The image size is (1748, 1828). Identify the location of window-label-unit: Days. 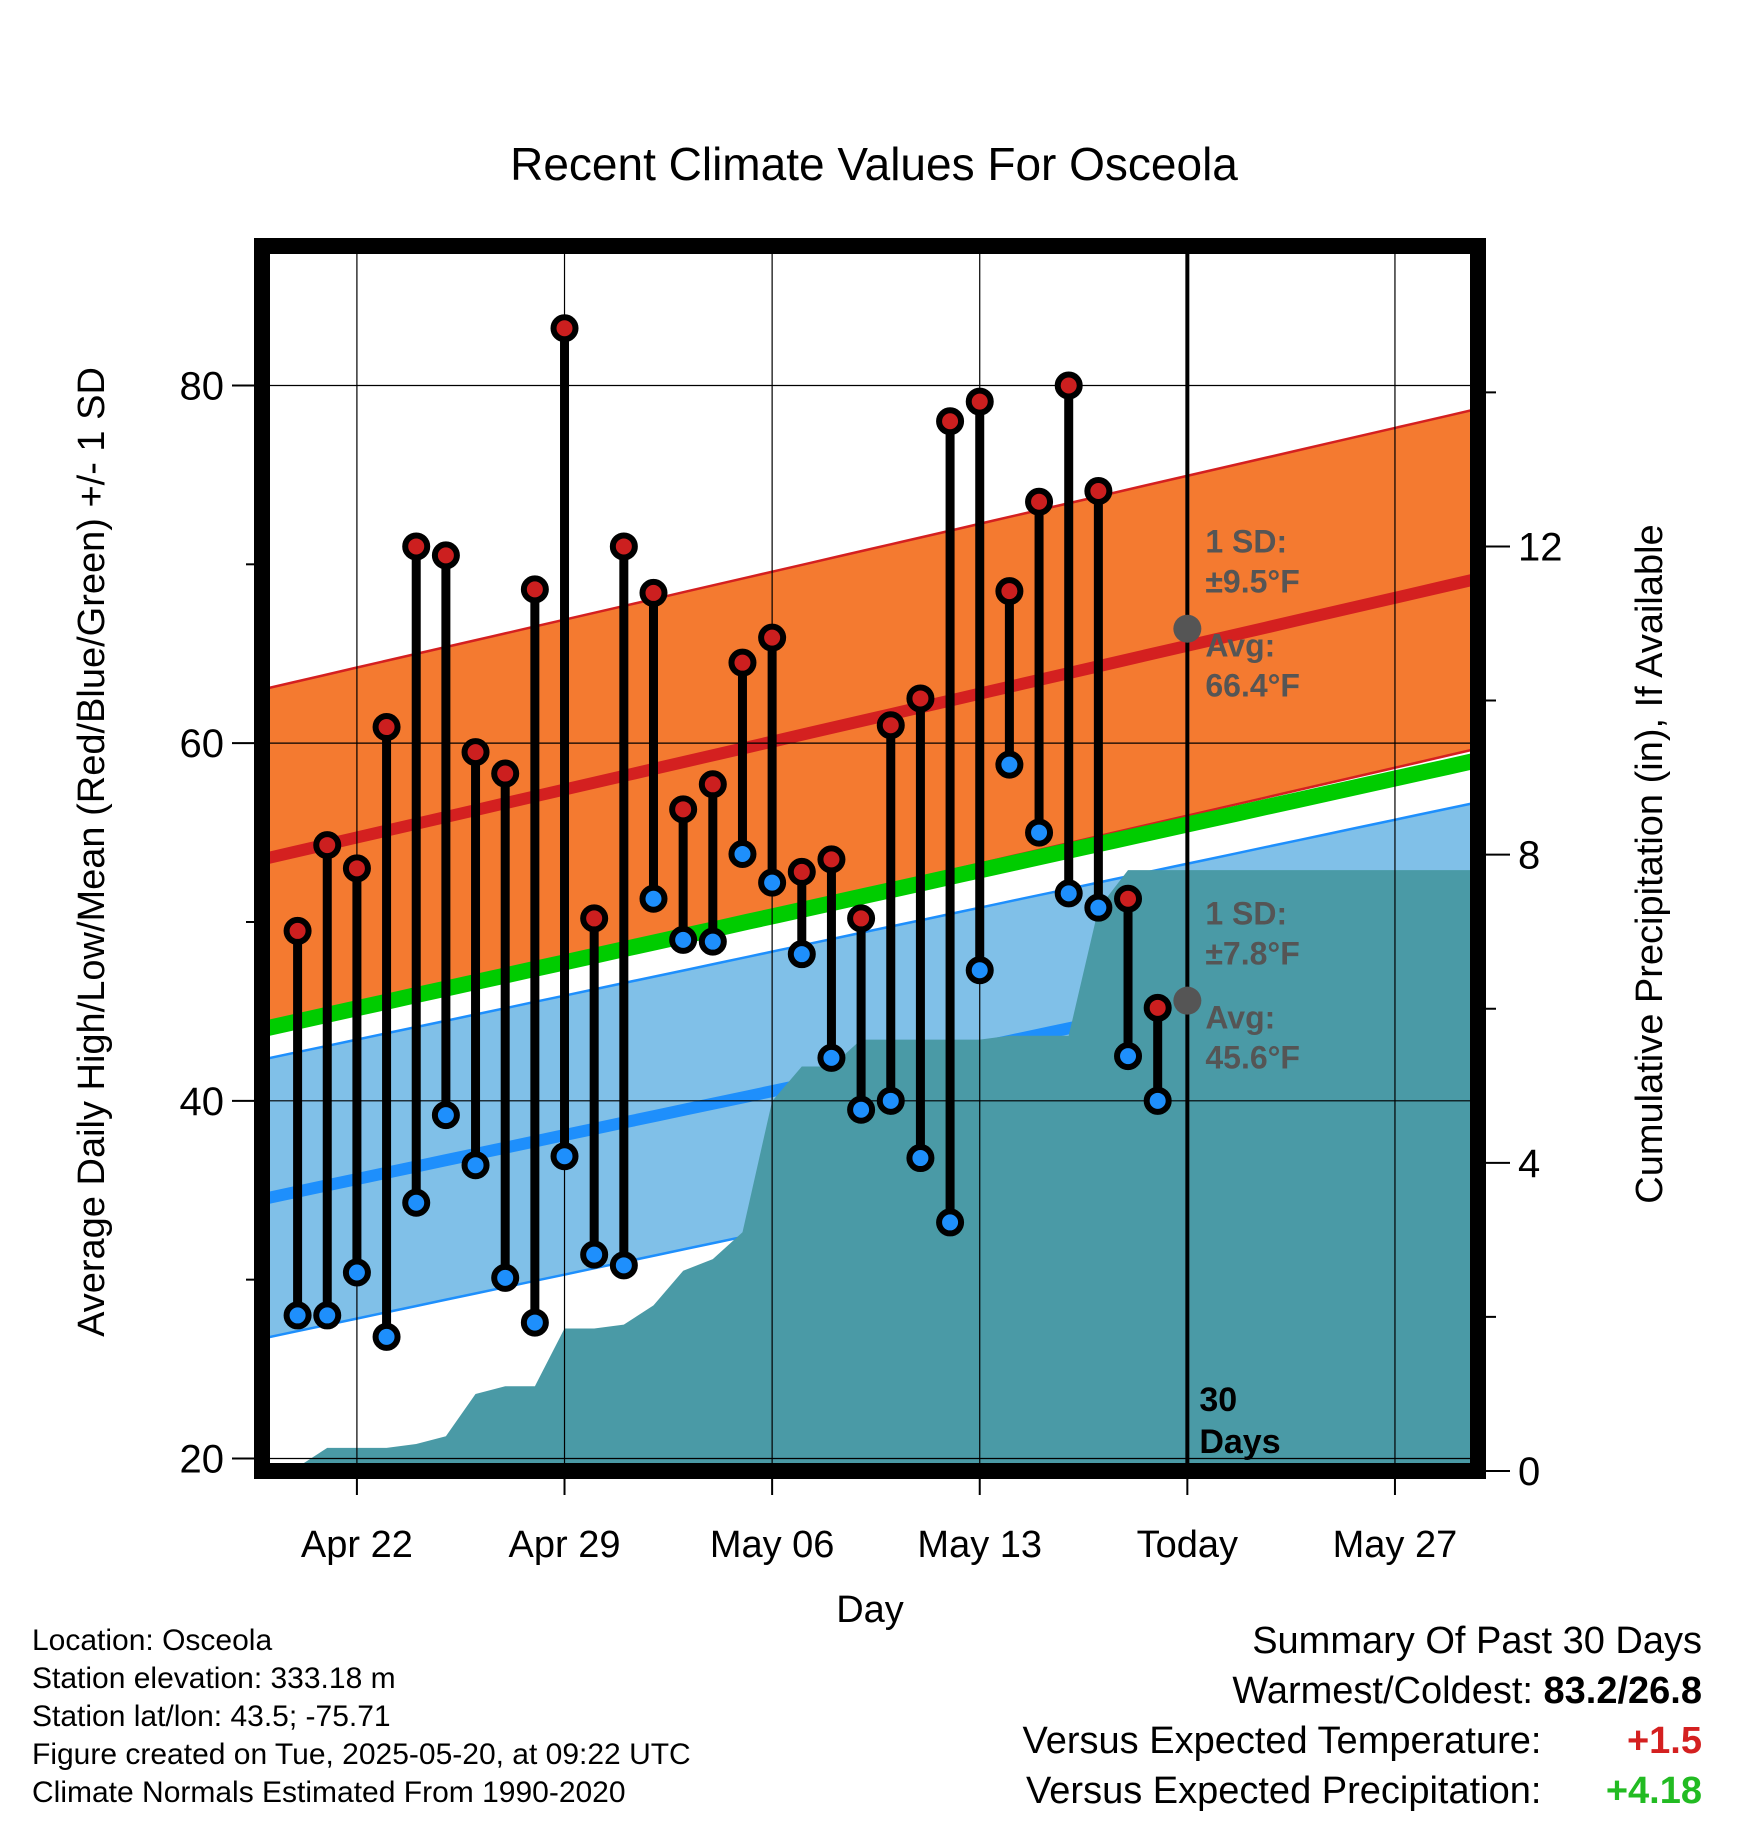
(1239, 1442).